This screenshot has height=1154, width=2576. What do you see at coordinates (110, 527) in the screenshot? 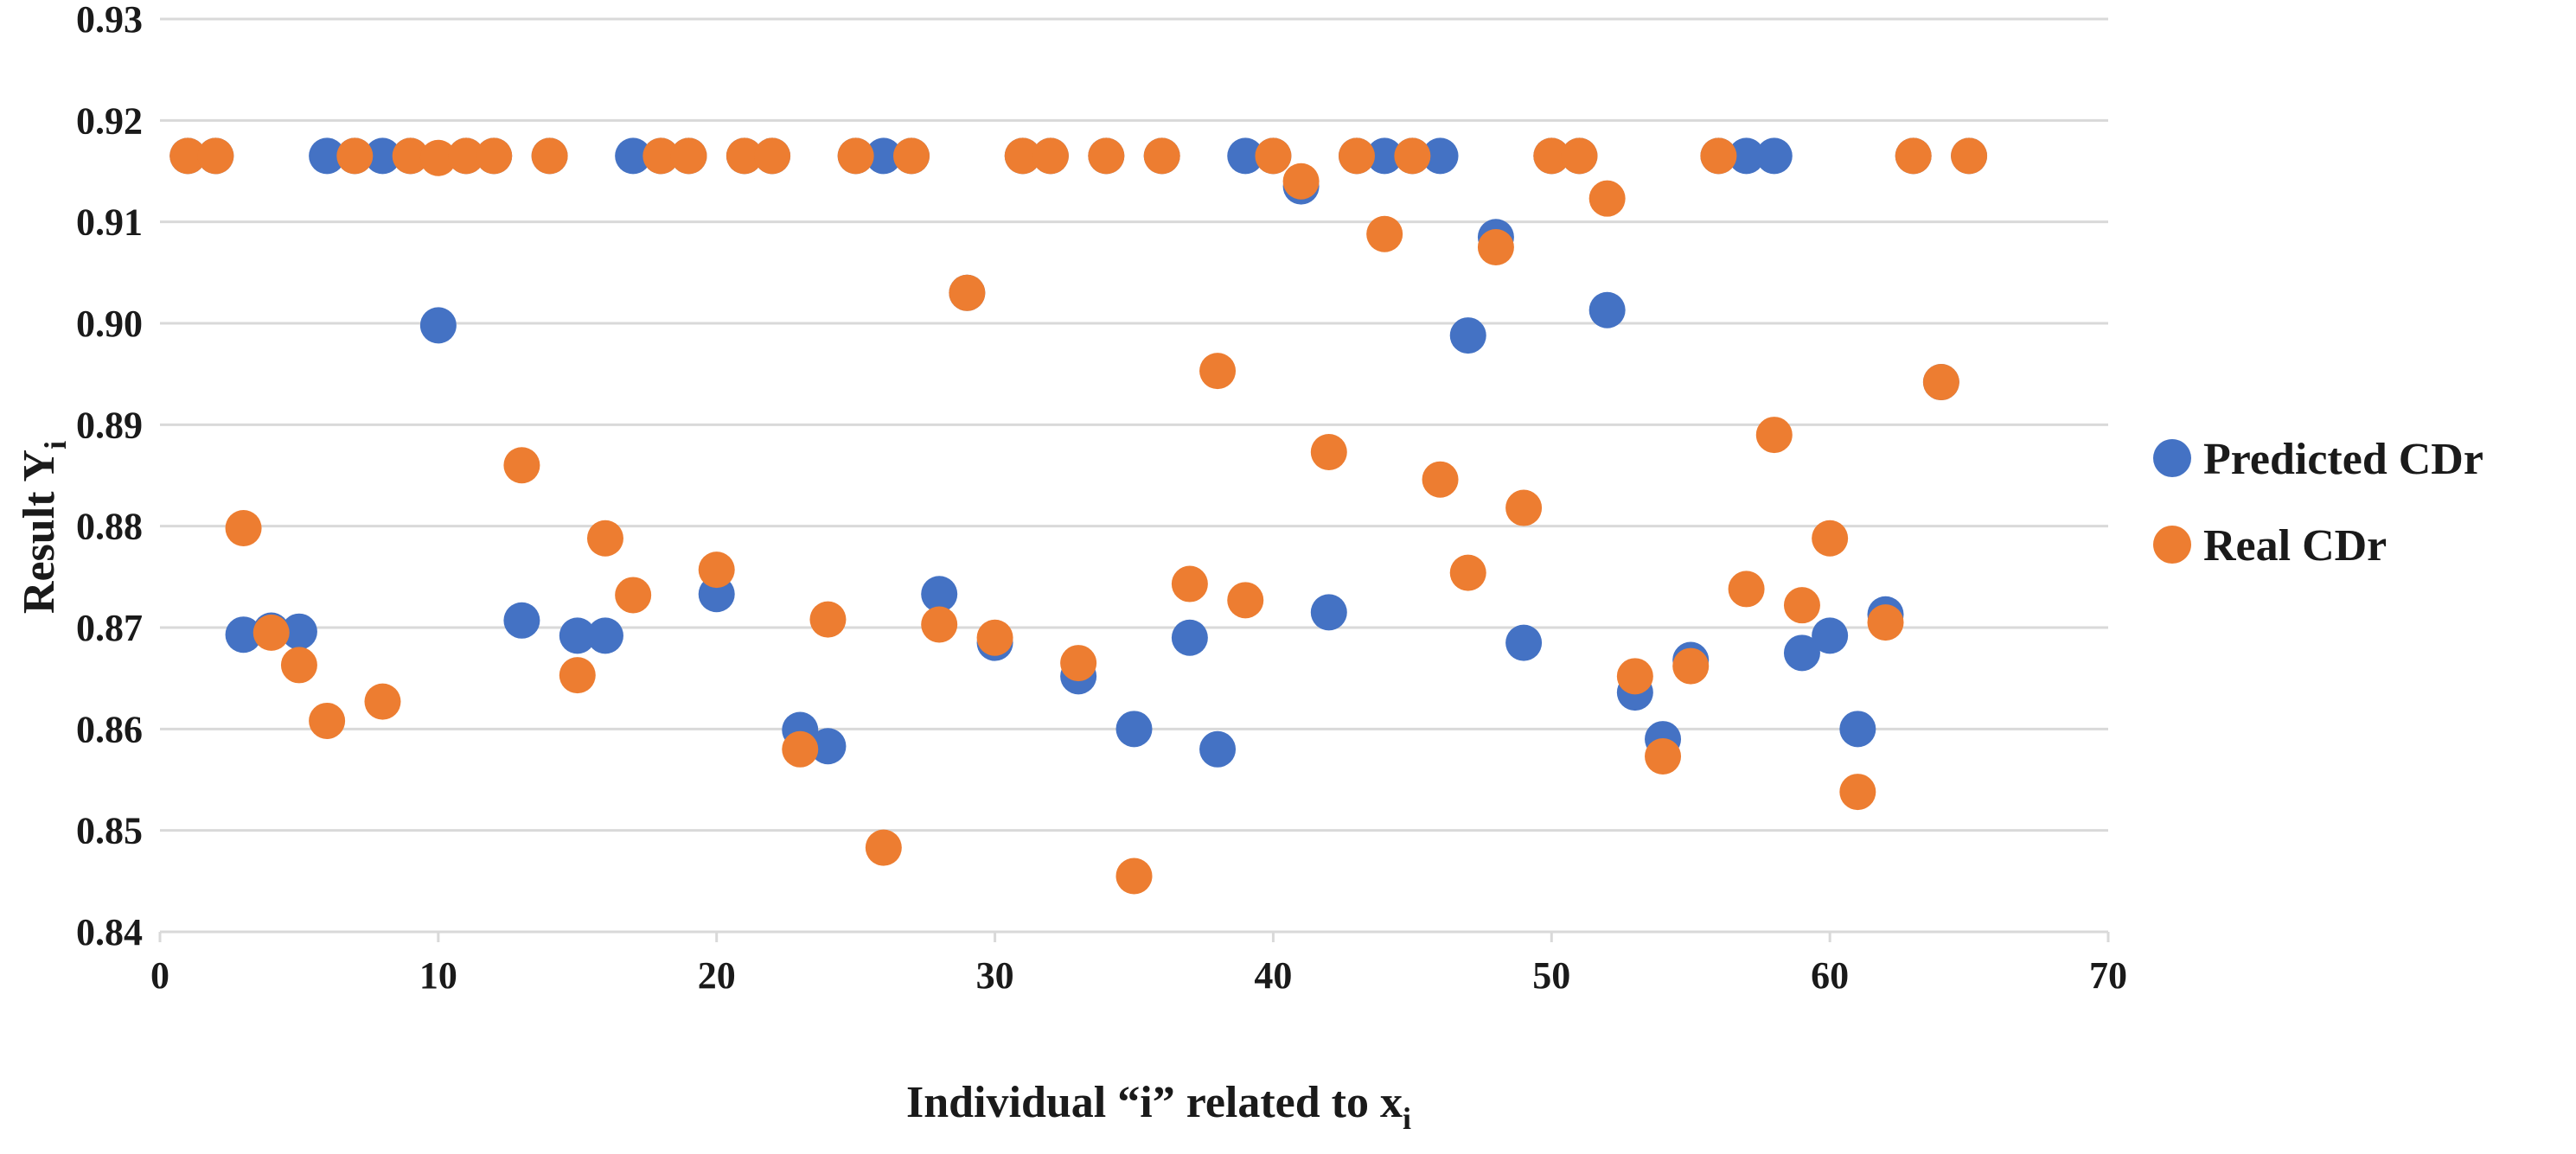
I see `y-tick-label: 0.88` at bounding box center [110, 527].